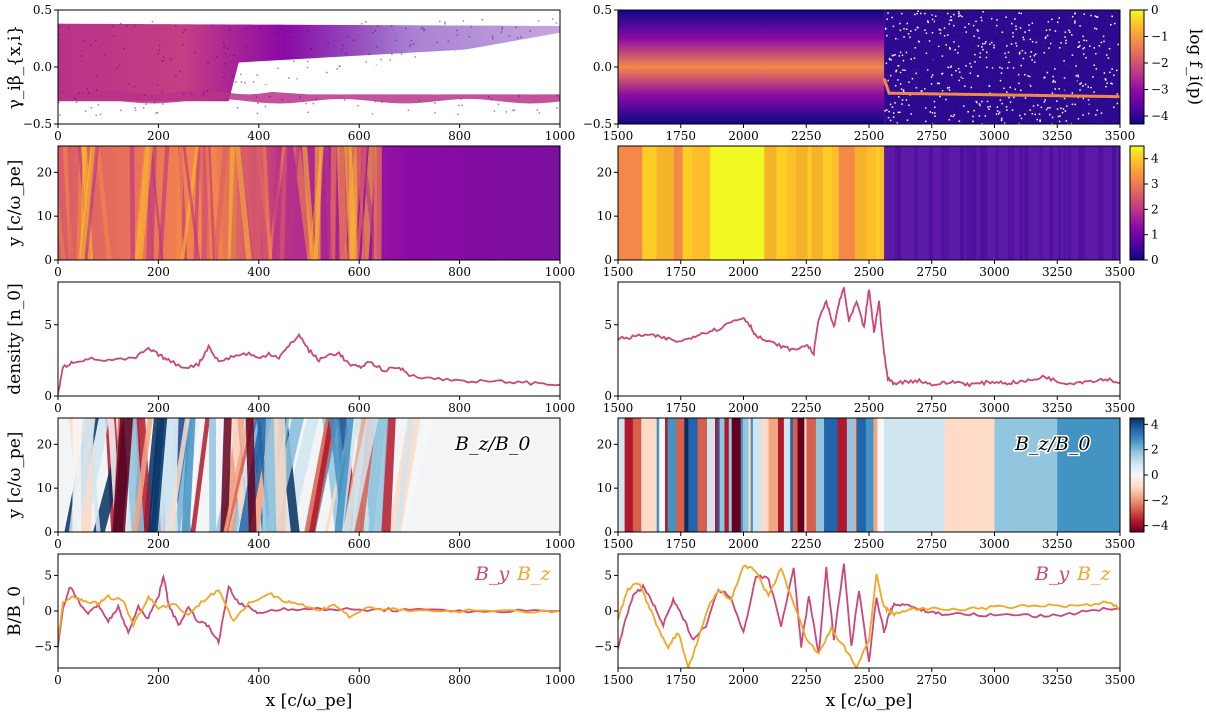  I want to click on x-tick-label: 200, so click(158, 272).